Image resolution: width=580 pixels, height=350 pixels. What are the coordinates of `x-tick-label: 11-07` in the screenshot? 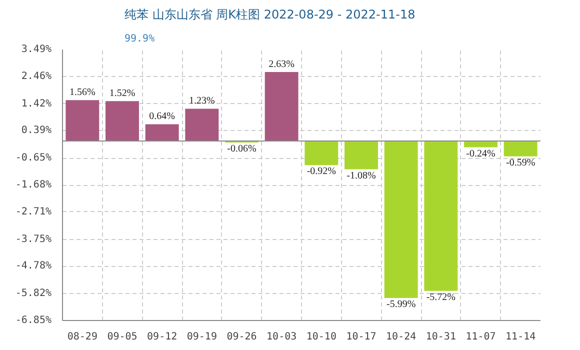 It's located at (481, 337).